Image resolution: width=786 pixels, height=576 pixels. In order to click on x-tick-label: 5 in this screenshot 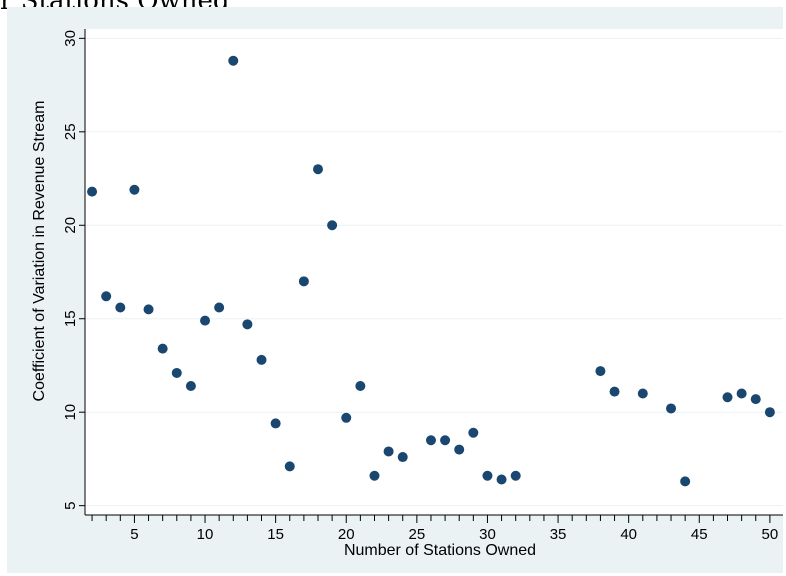, I will do `click(134, 534)`.